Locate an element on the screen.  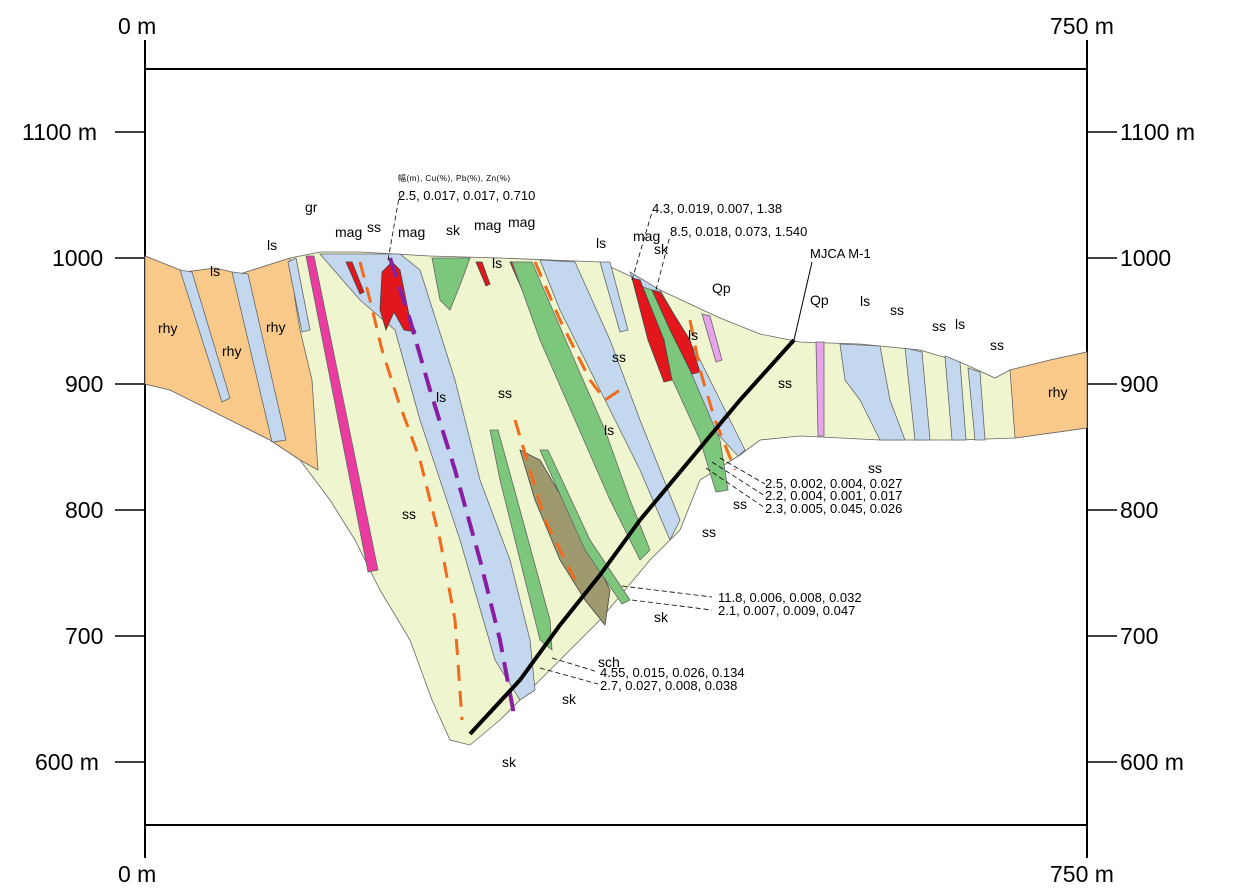
drillhole-label: MJCA M-1 is located at coordinates (840, 253).